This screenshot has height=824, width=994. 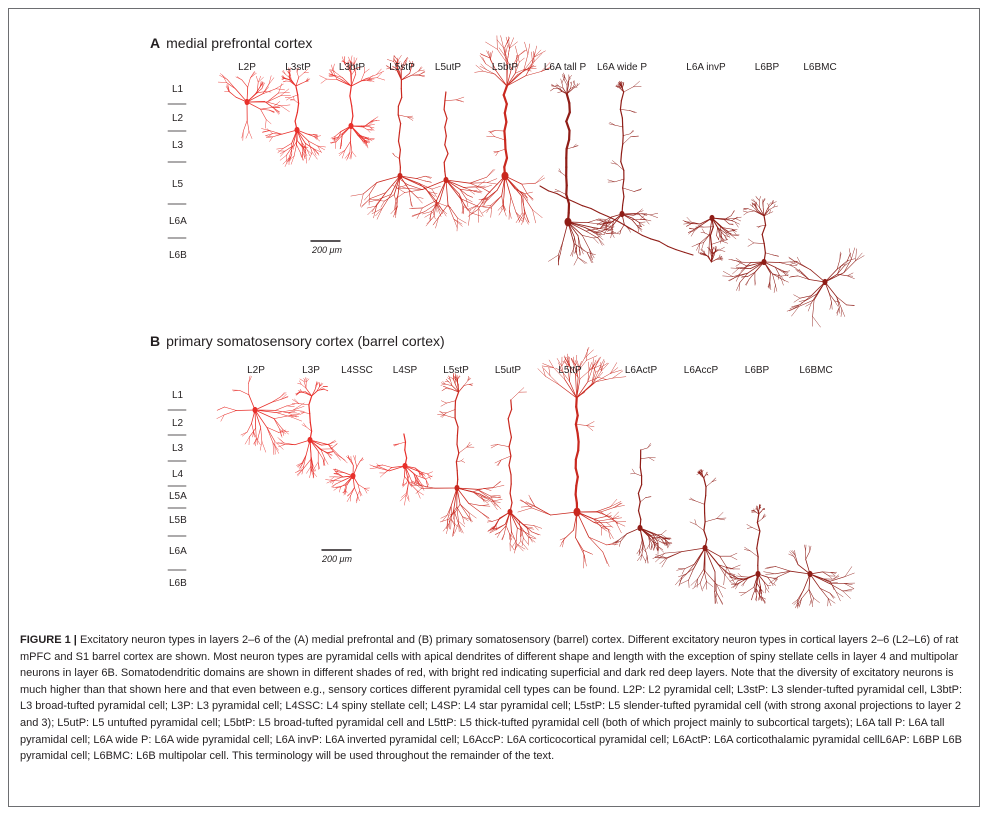 What do you see at coordinates (701, 370) in the screenshot?
I see `panel-b-cell-label: L6AccP` at bounding box center [701, 370].